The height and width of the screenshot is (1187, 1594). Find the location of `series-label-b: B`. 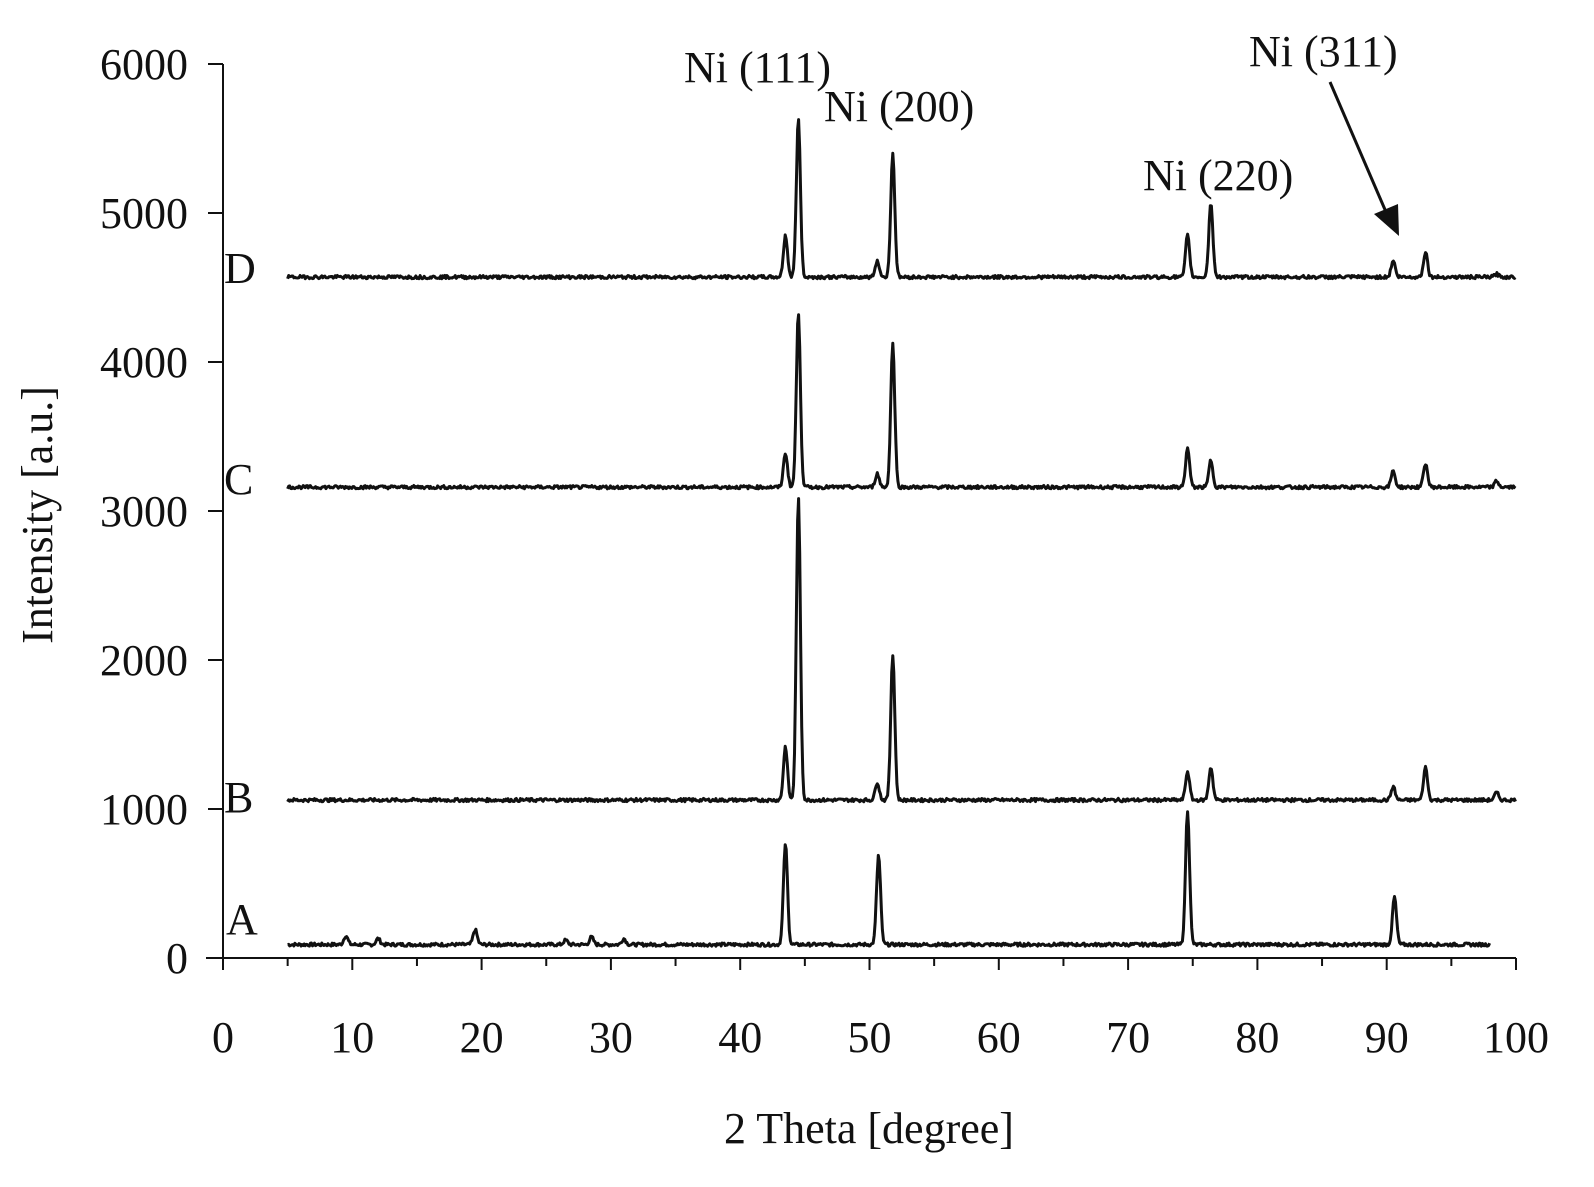

series-label-b: B is located at coordinates (238, 797).